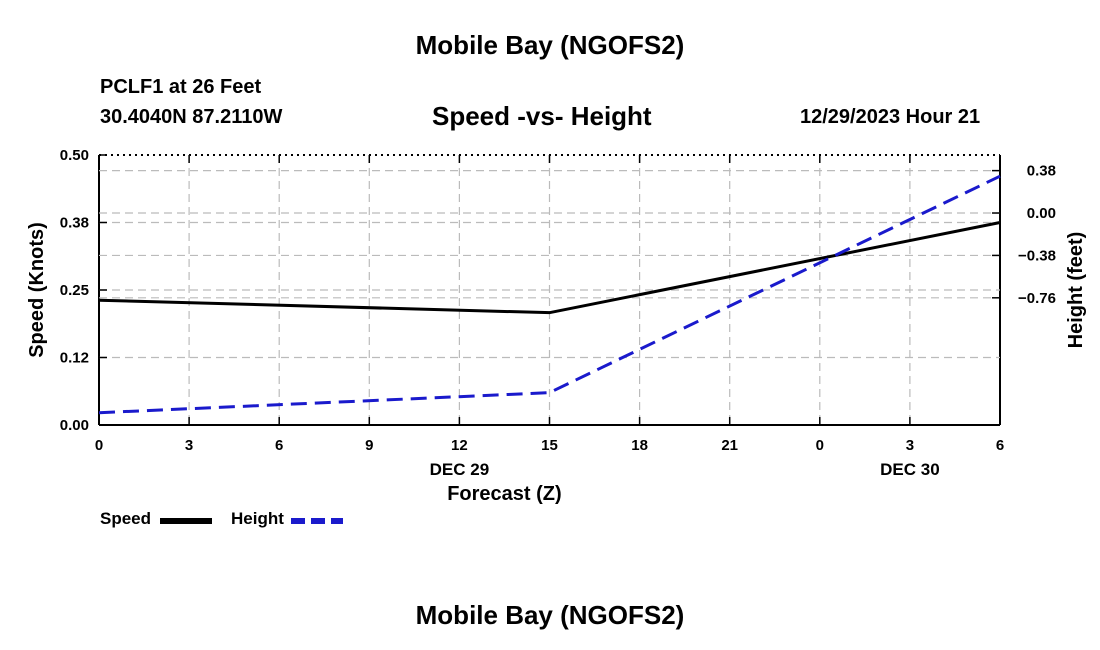 This screenshot has width=1100, height=650. Describe the element at coordinates (550, 615) in the screenshot. I see `footer-title: Mobile Bay (NGOFS2)` at that location.